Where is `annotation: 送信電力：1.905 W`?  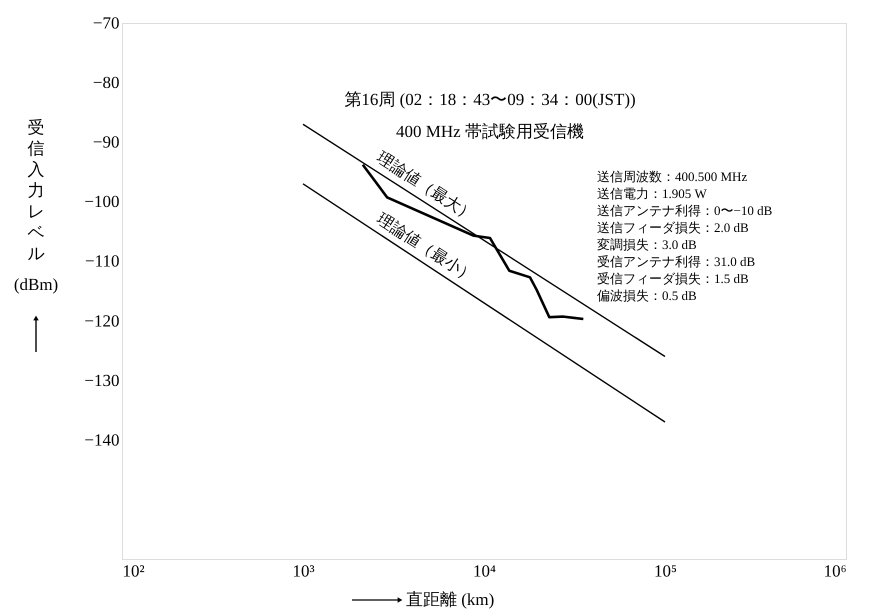
annotation: 送信電力：1.905 W is located at coordinates (652, 193).